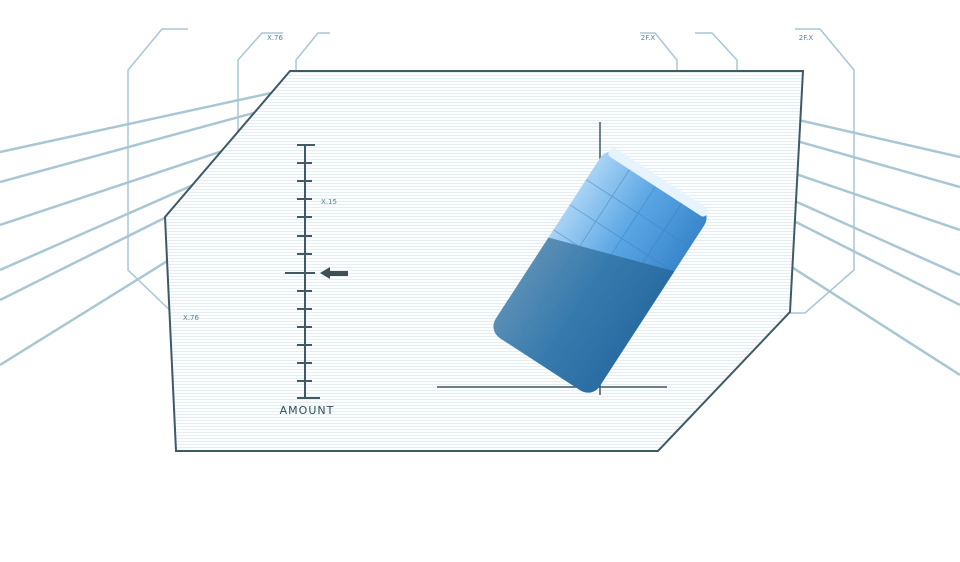 The height and width of the screenshot is (562, 960). Describe the element at coordinates (334, 273) in the screenshot. I see `gauge-pointer` at that location.